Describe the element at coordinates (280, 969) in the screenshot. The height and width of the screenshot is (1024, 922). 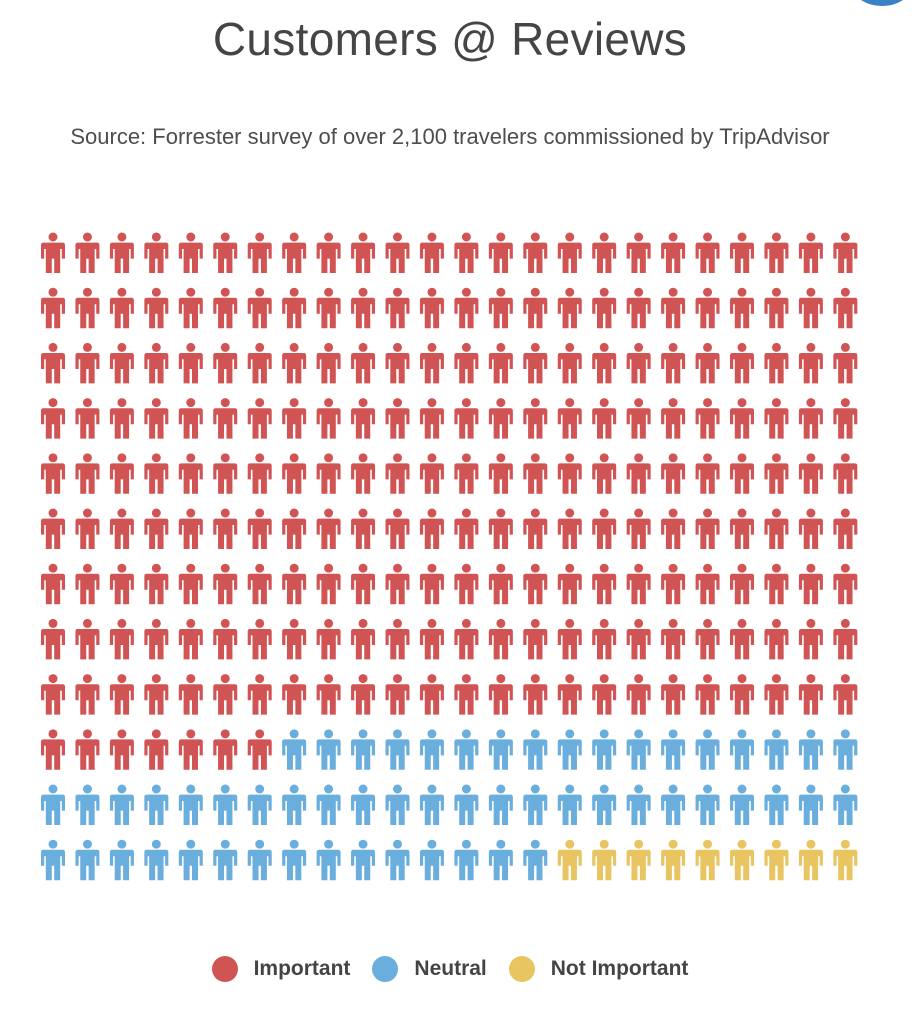
I see `legend-item-important: Important` at that location.